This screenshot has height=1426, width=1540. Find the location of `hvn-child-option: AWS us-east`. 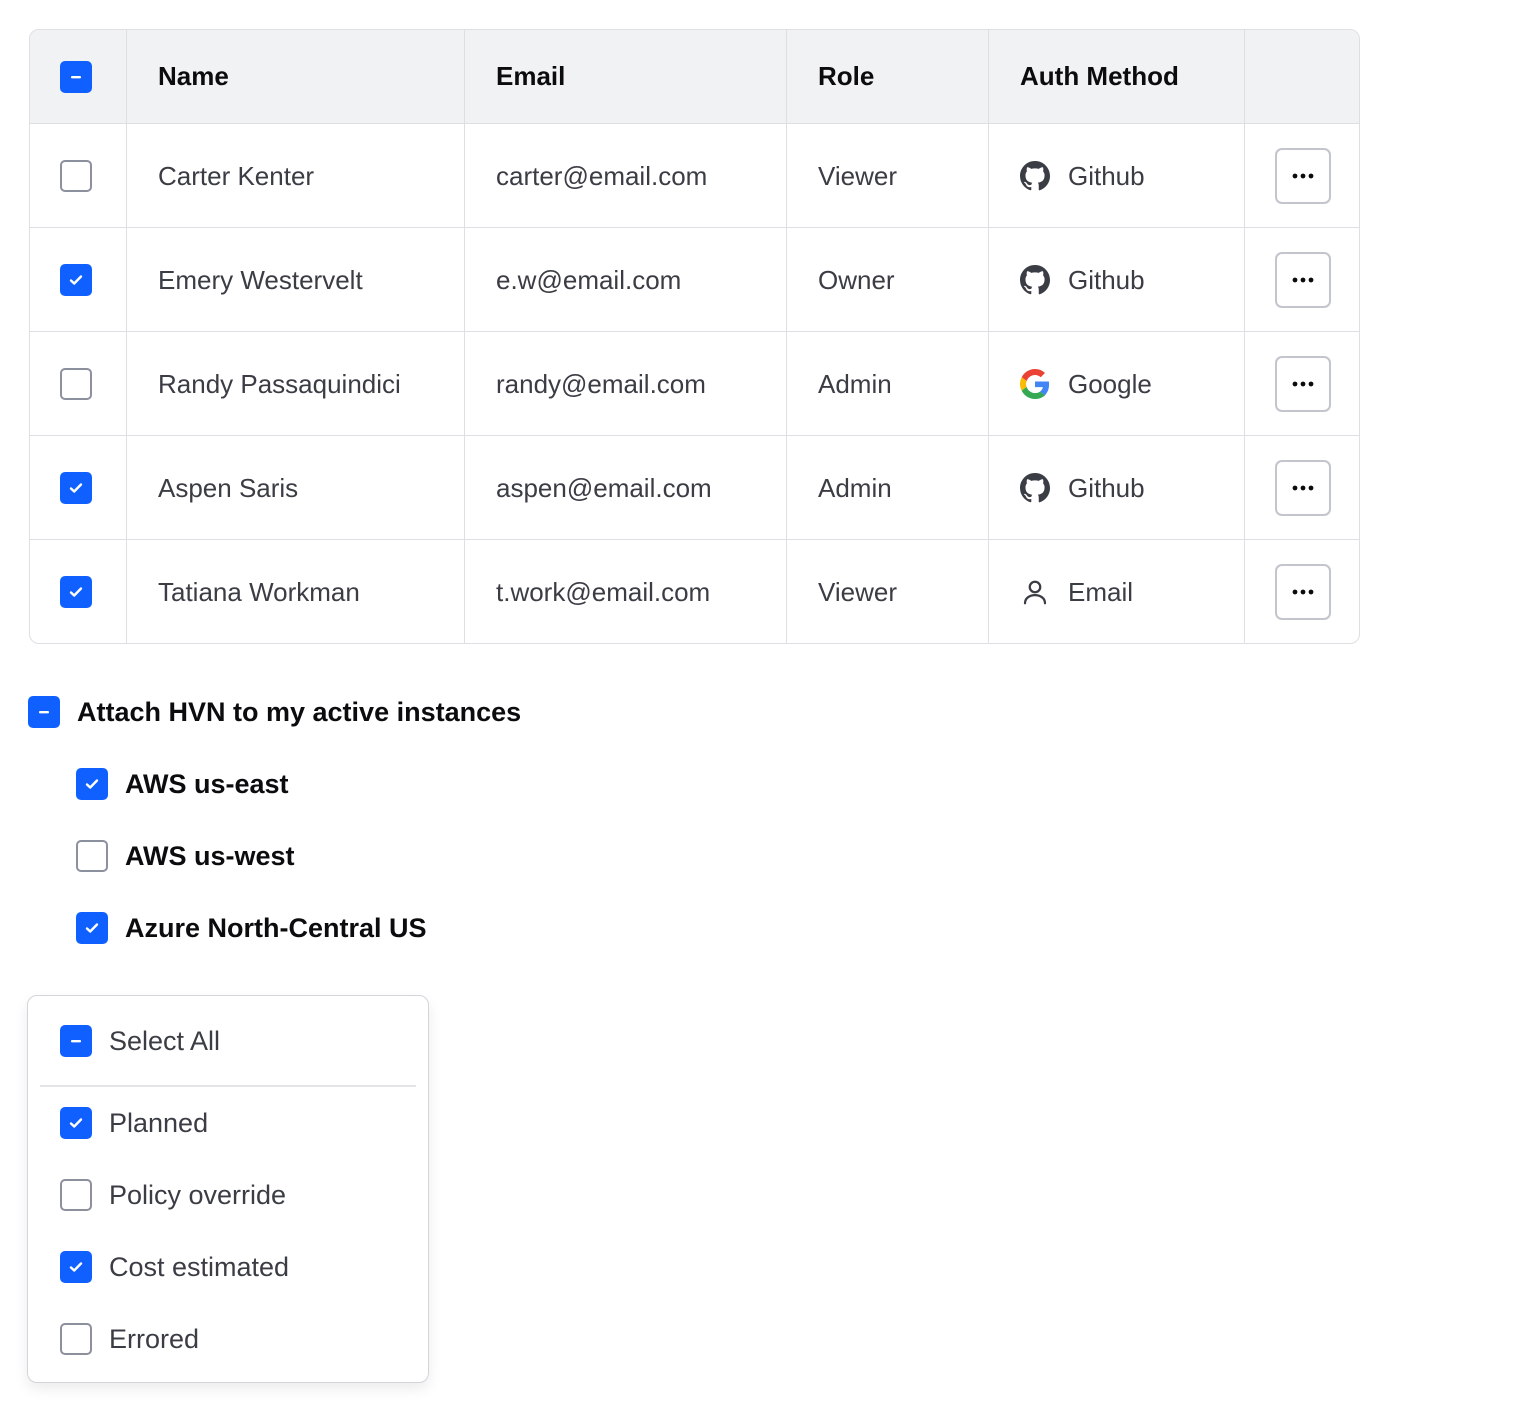

hvn-child-option: AWS us-east is located at coordinates (182, 784).